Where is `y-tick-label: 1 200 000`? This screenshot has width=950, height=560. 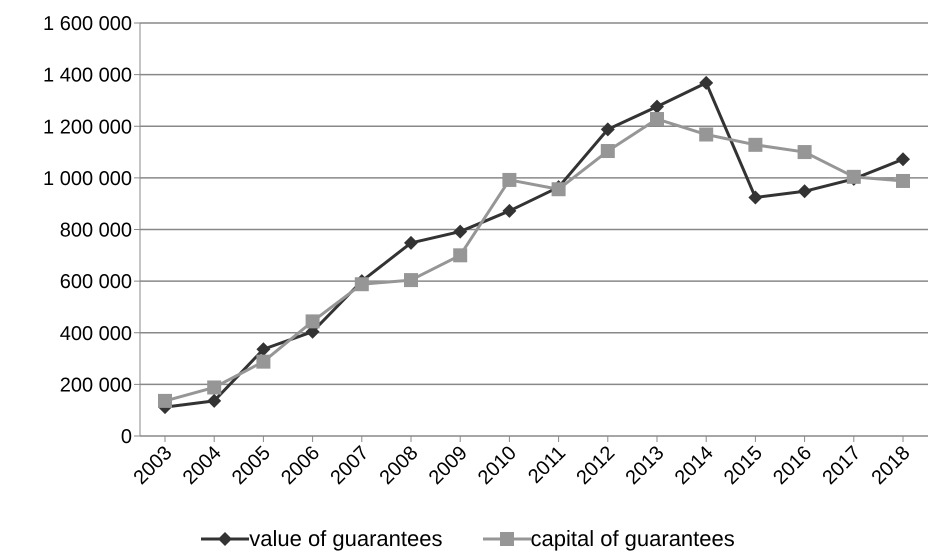
y-tick-label: 1 200 000 is located at coordinates (87, 127).